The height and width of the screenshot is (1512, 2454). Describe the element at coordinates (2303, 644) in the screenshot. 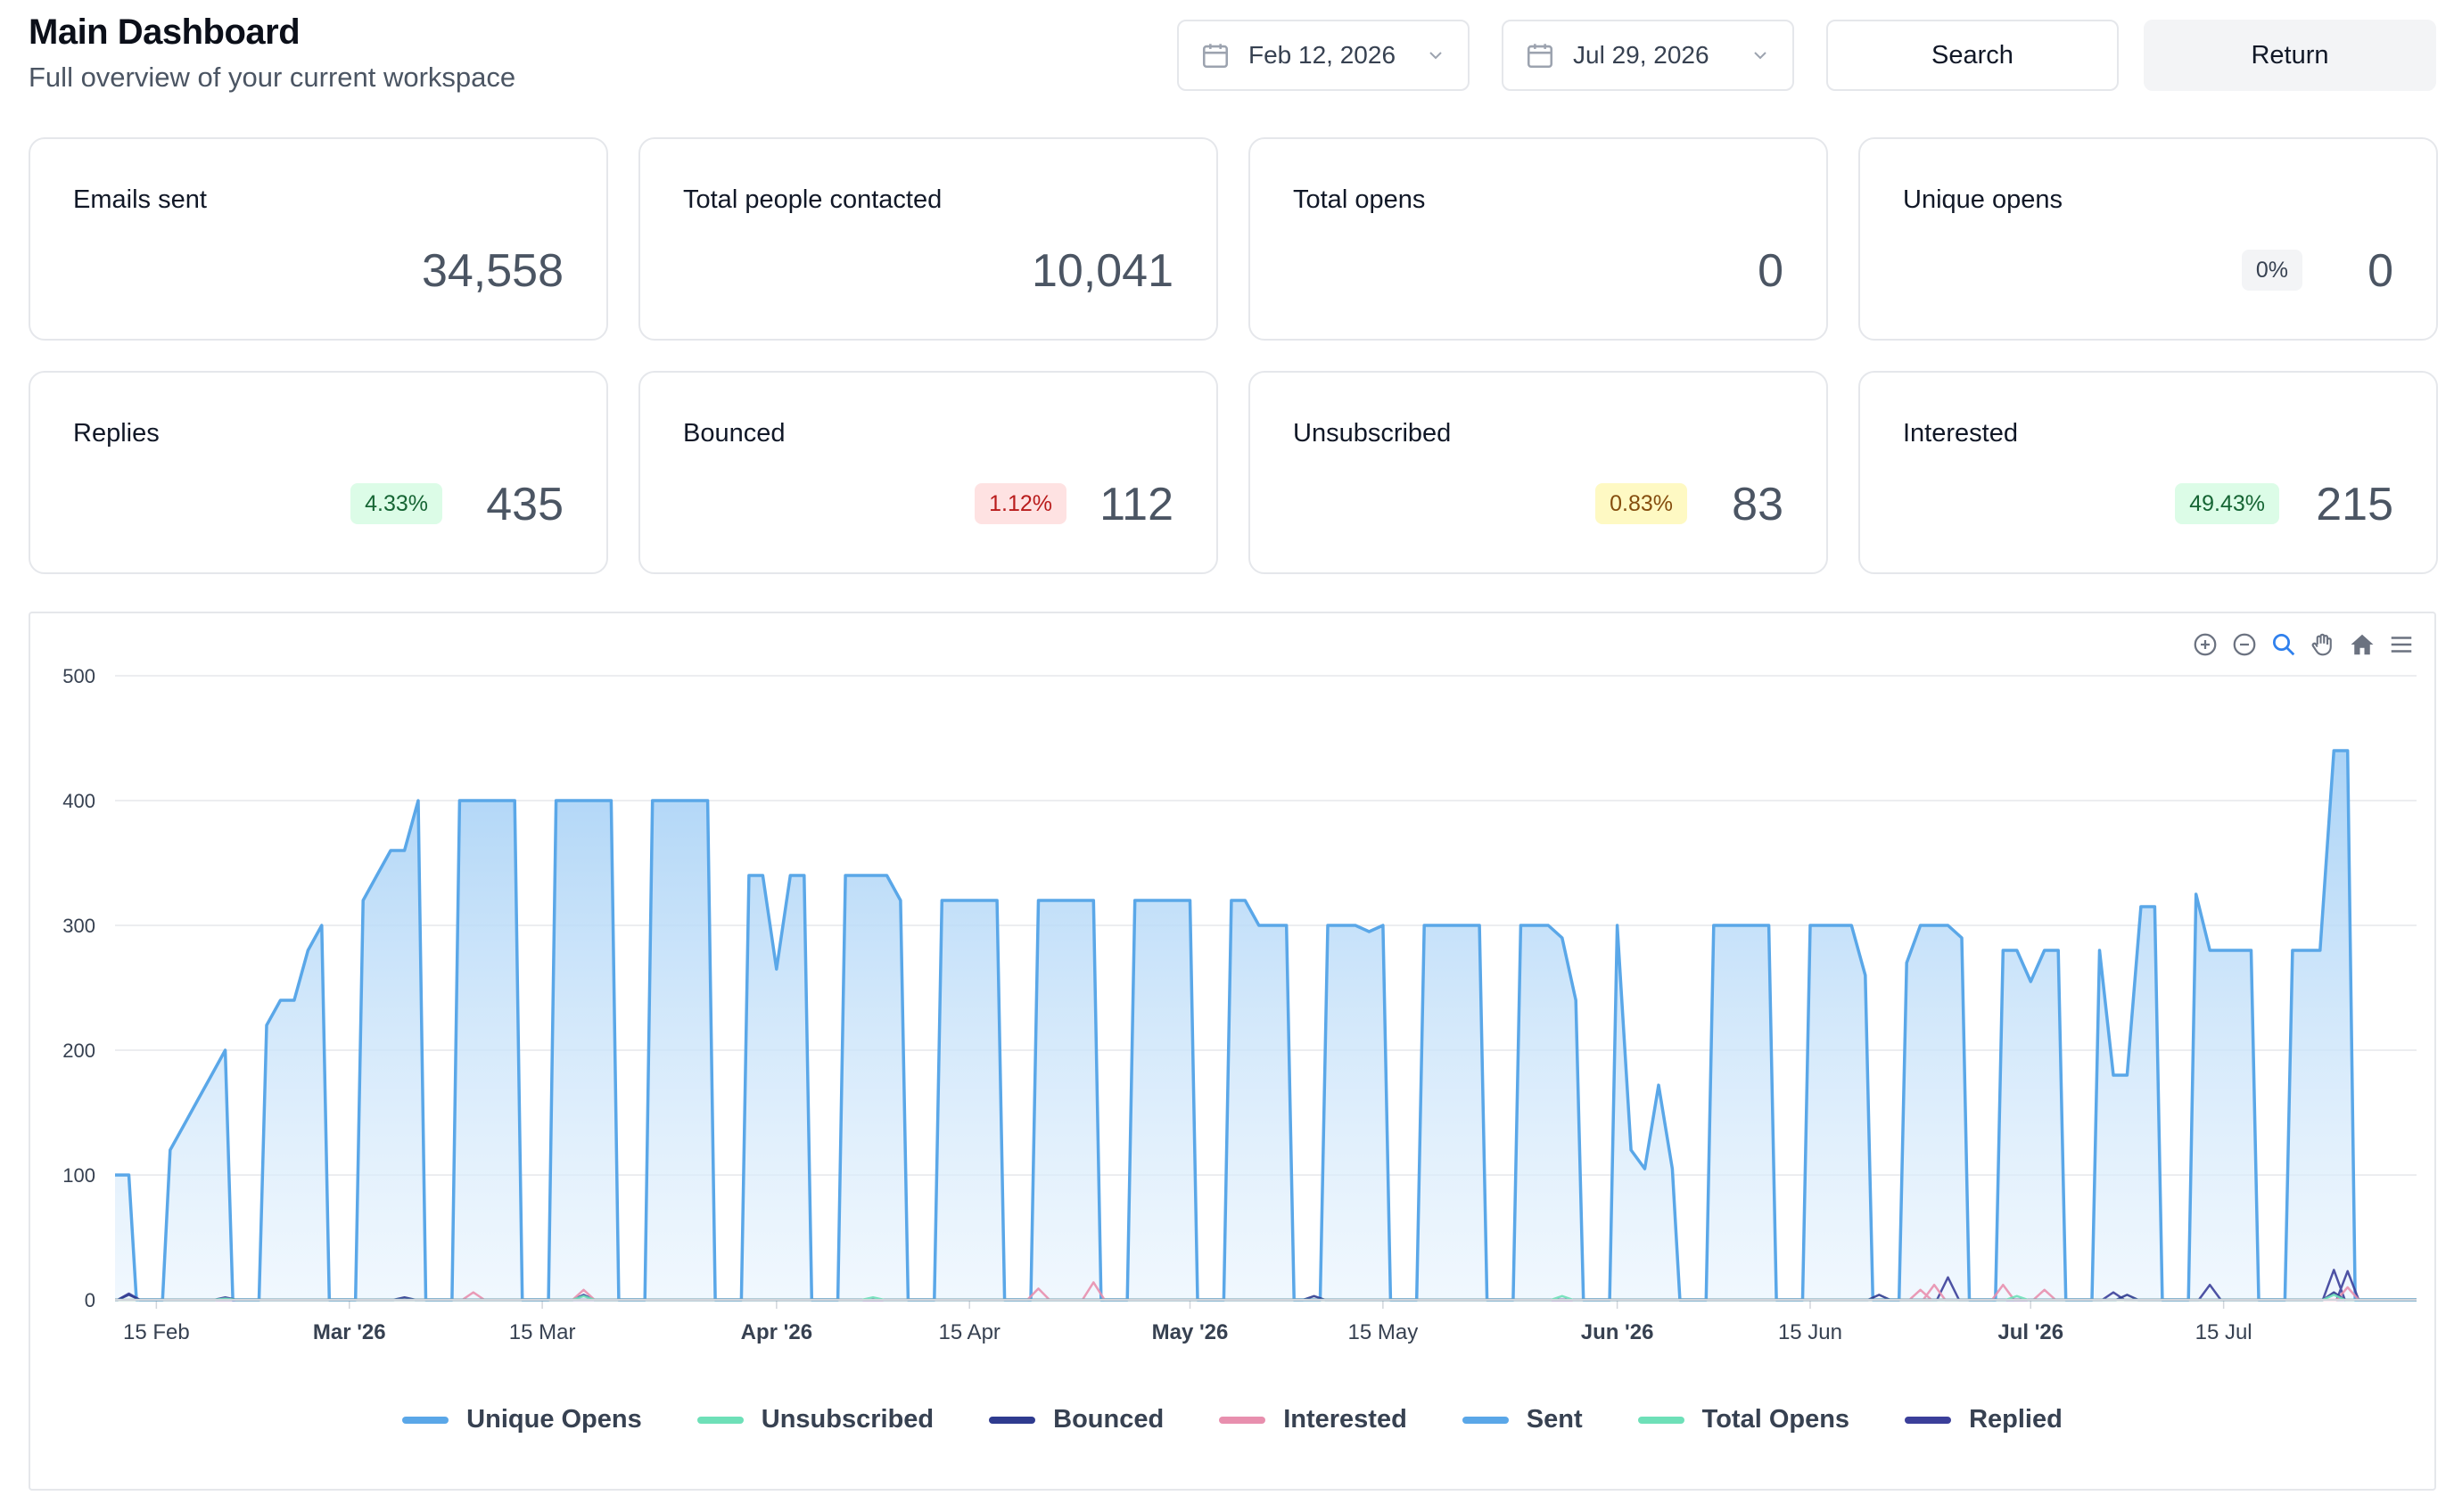

I see `chart-toolbar` at that location.